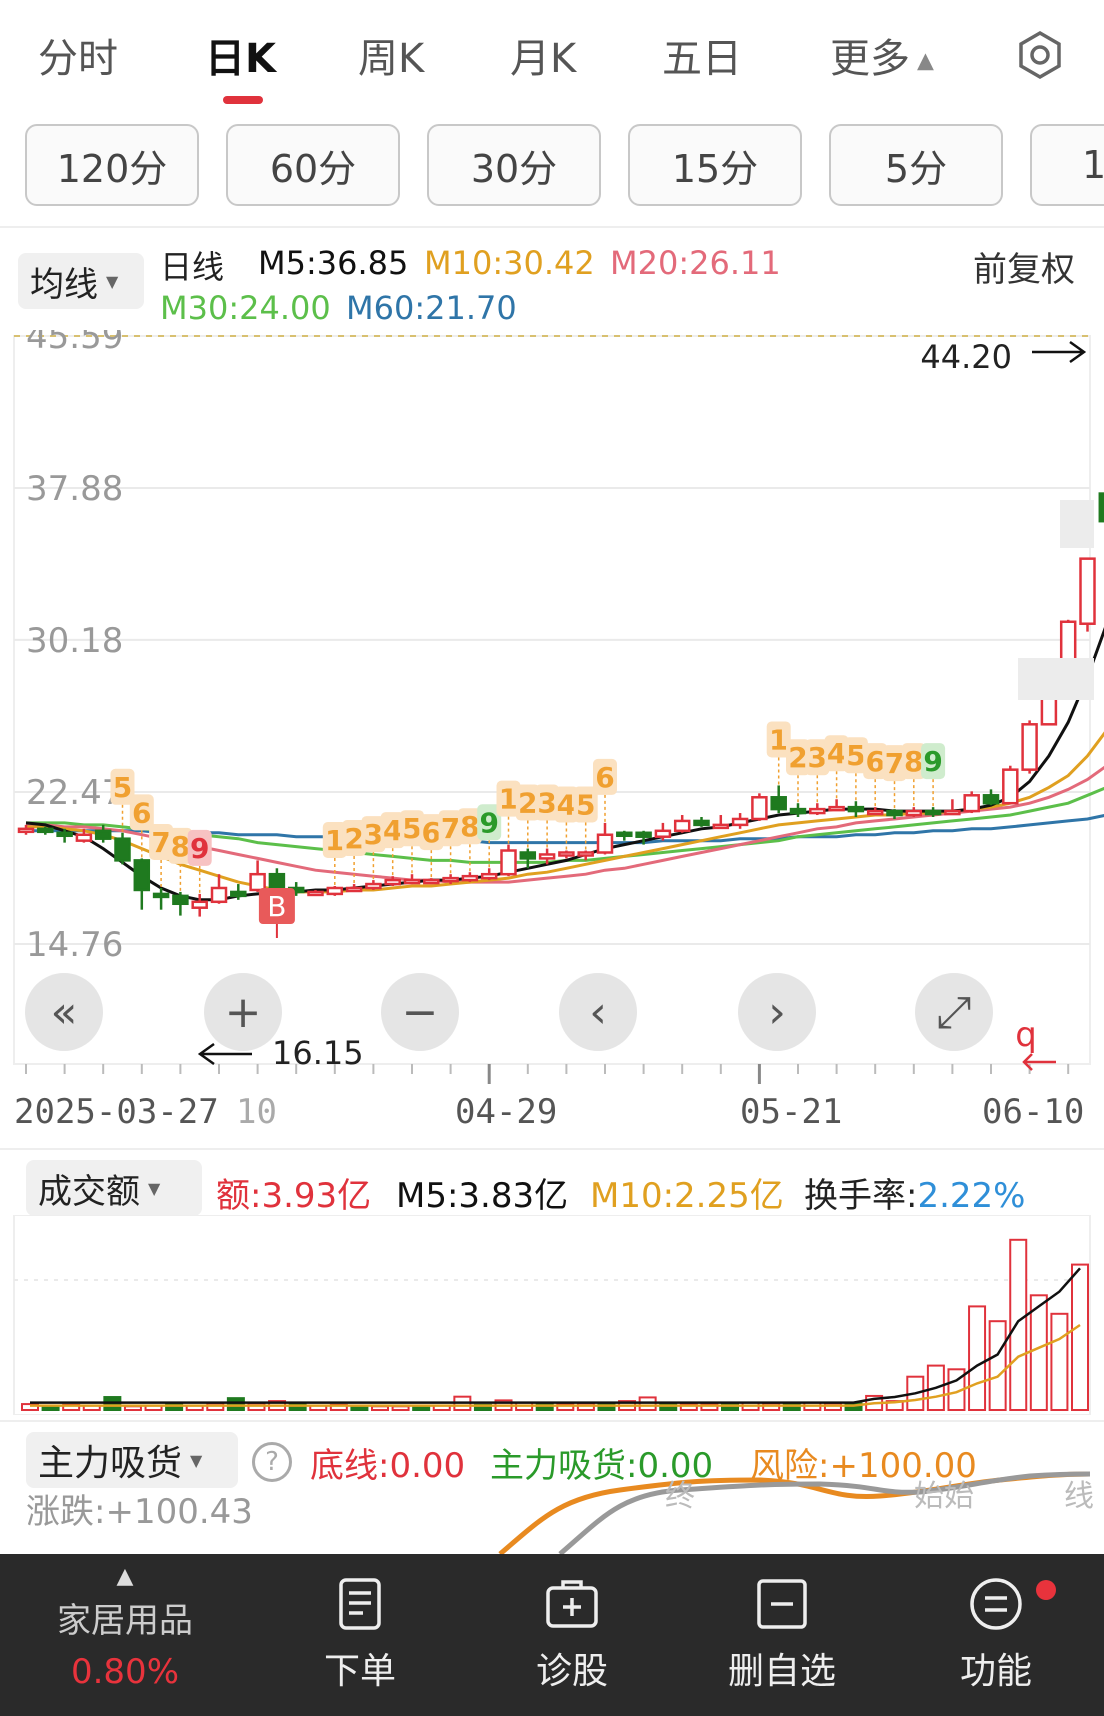  I want to click on volume-chart, so click(552, 1315).